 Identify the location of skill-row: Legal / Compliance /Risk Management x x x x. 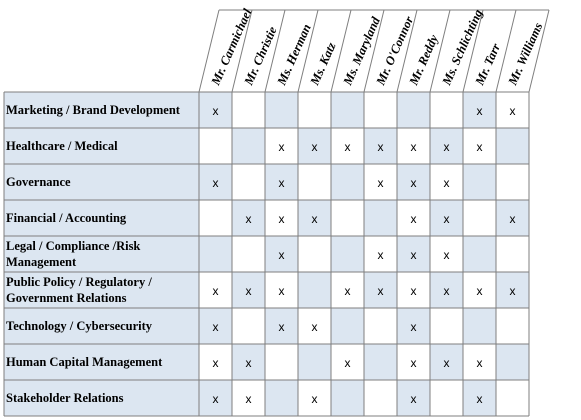
(266, 254).